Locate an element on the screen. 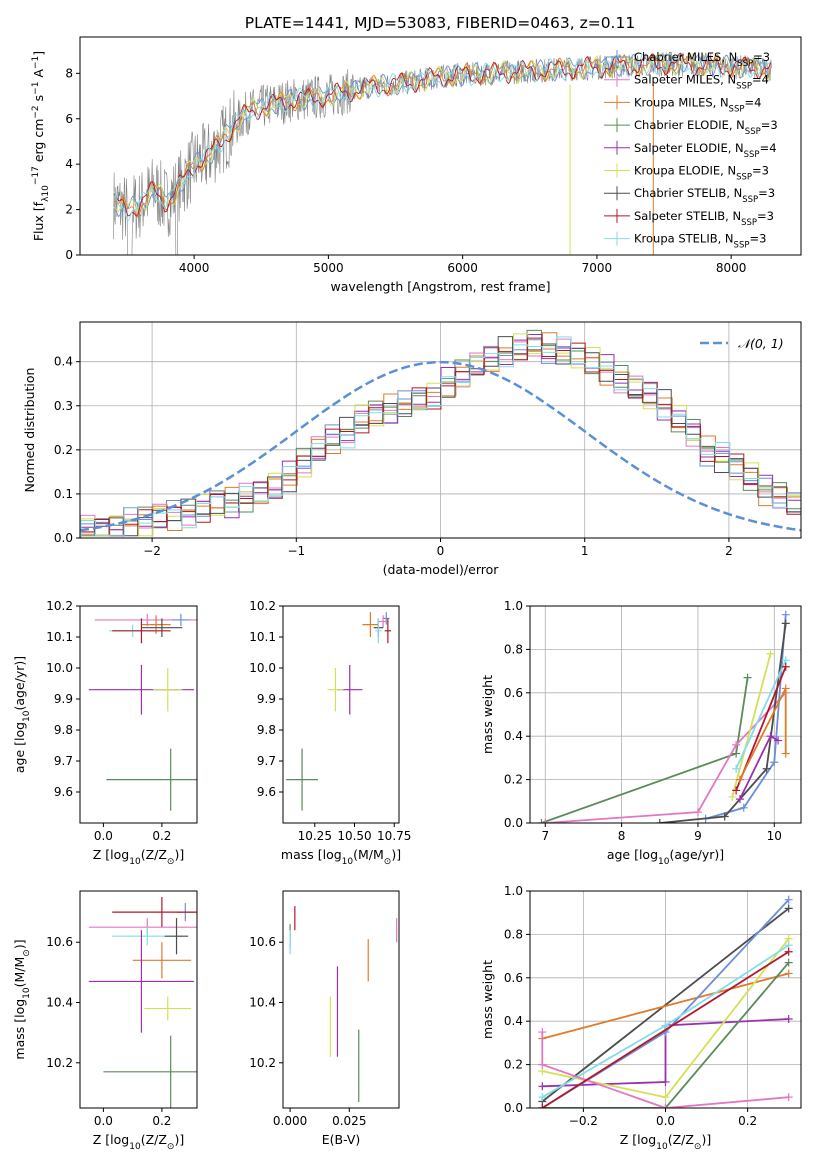 The height and width of the screenshot is (1170, 819). y-axis-label-part: s is located at coordinates (38, 100).